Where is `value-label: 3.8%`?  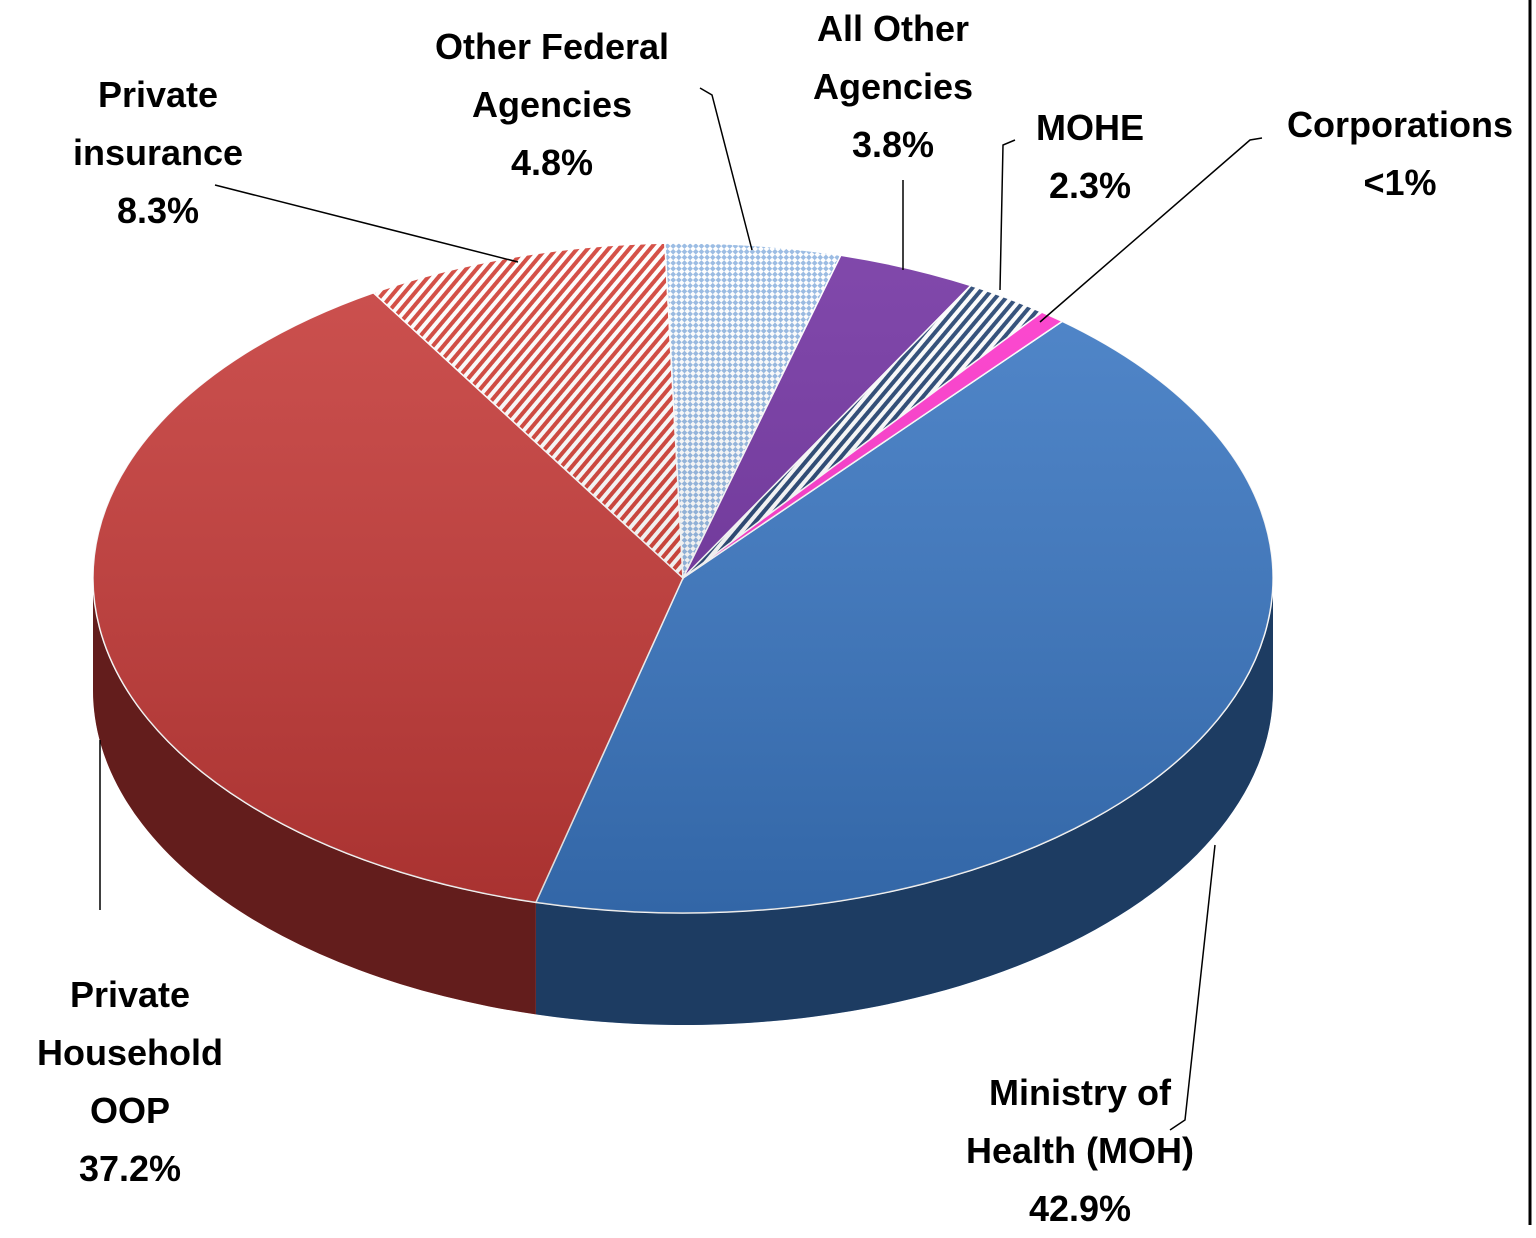
value-label: 3.8% is located at coordinates (893, 144).